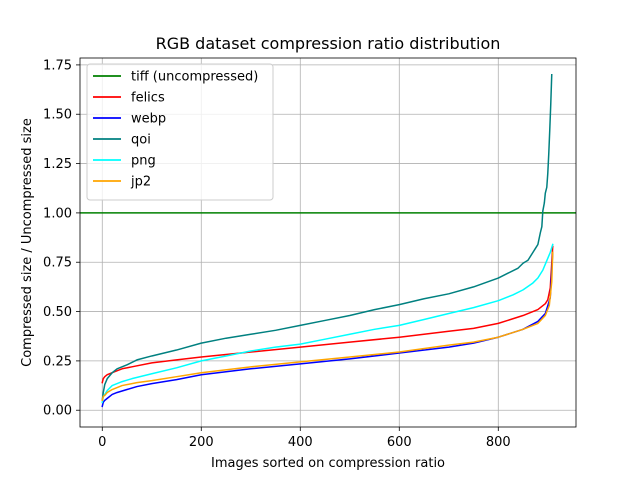 This screenshot has height=480, width=640. I want to click on x-tick-label-1: 200, so click(201, 442).